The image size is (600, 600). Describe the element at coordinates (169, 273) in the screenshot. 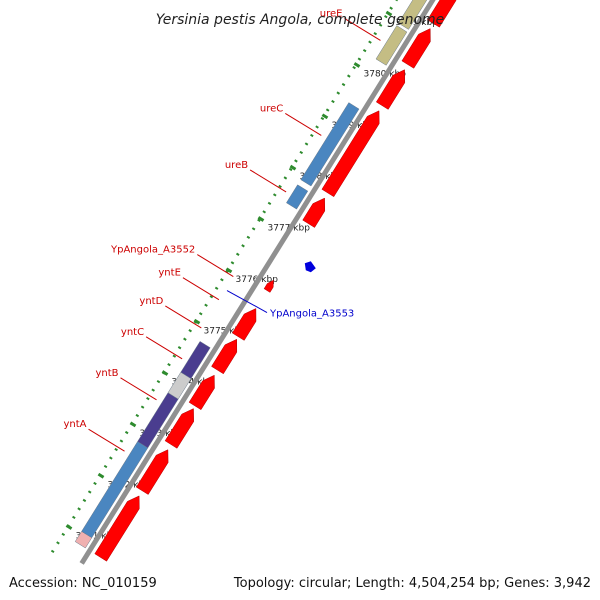

I see `gene-label-4: yntE` at that location.